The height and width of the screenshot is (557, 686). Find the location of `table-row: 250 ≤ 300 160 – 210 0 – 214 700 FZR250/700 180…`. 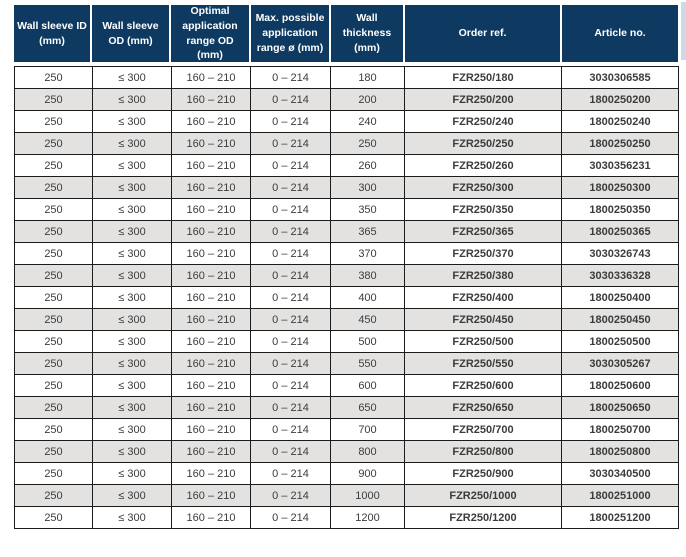

table-row: 250 ≤ 300 160 – 210 0 – 214 700 FZR250/700 180… is located at coordinates (346, 429).